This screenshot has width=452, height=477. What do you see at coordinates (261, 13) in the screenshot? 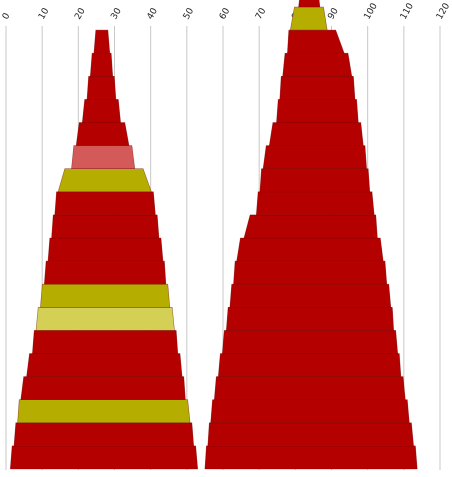
I see `x-tick-label: 70` at bounding box center [261, 13].